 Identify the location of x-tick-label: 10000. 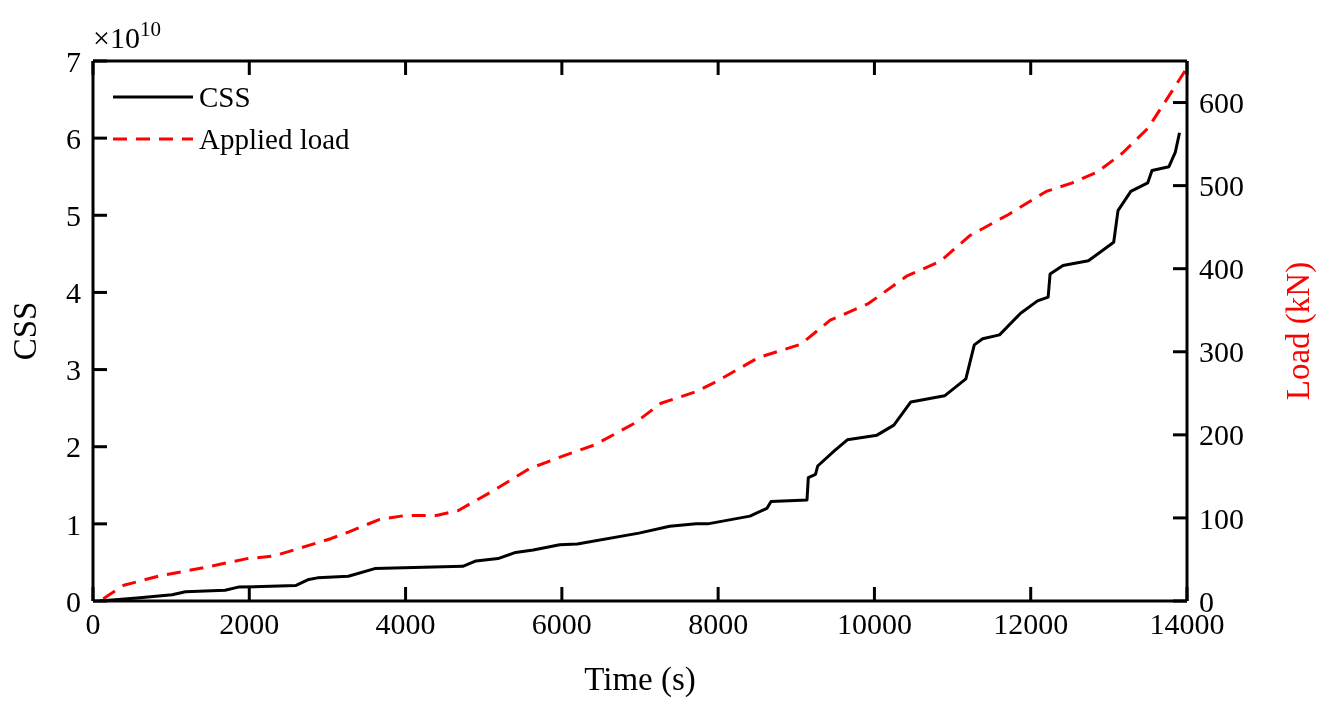
(874, 624).